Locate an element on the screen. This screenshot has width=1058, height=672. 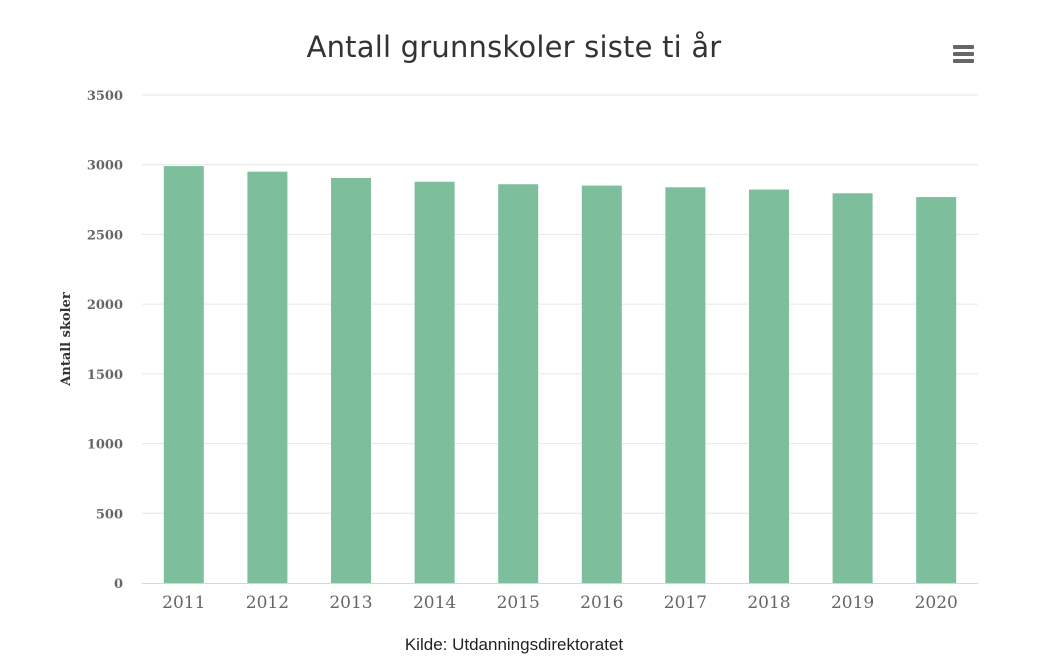
x-axis-ticks: 2011 2012 2013 2014 2015 2016 2017 2018 2019 2020 is located at coordinates (560, 603).